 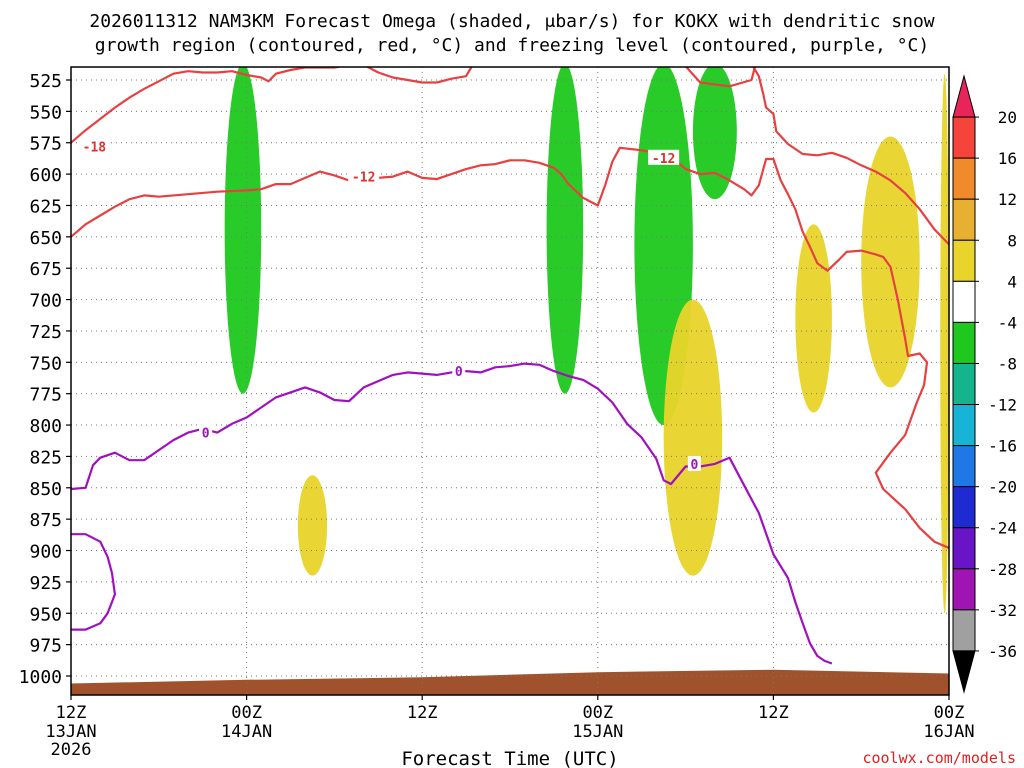 I want to click on colorbar-label-8: -16, so click(x=1002, y=446).